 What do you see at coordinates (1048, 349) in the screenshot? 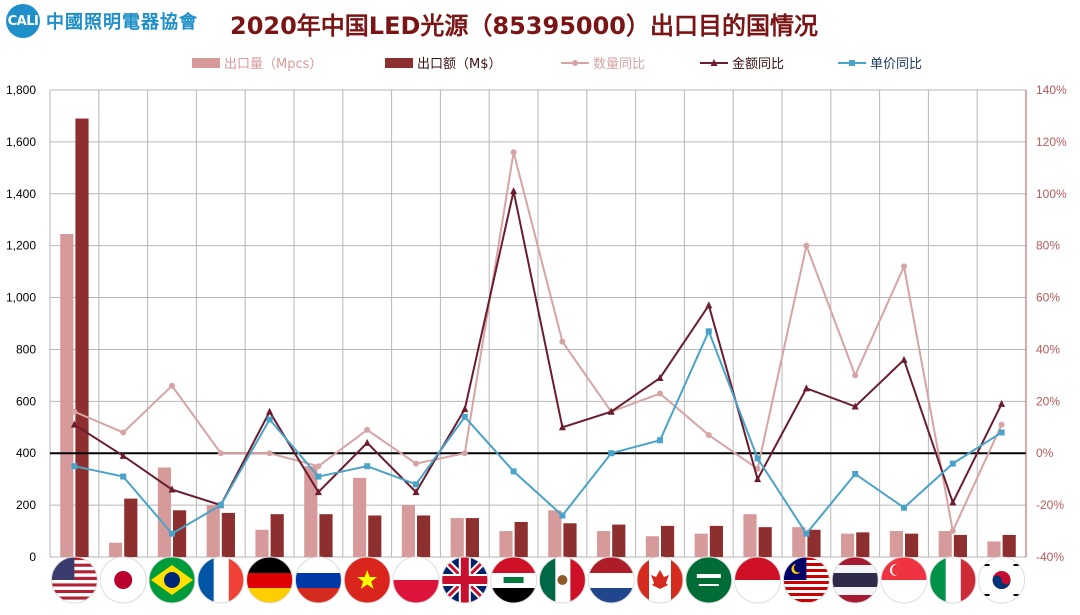
I see `y-right-tick-label: 40%` at bounding box center [1048, 349].